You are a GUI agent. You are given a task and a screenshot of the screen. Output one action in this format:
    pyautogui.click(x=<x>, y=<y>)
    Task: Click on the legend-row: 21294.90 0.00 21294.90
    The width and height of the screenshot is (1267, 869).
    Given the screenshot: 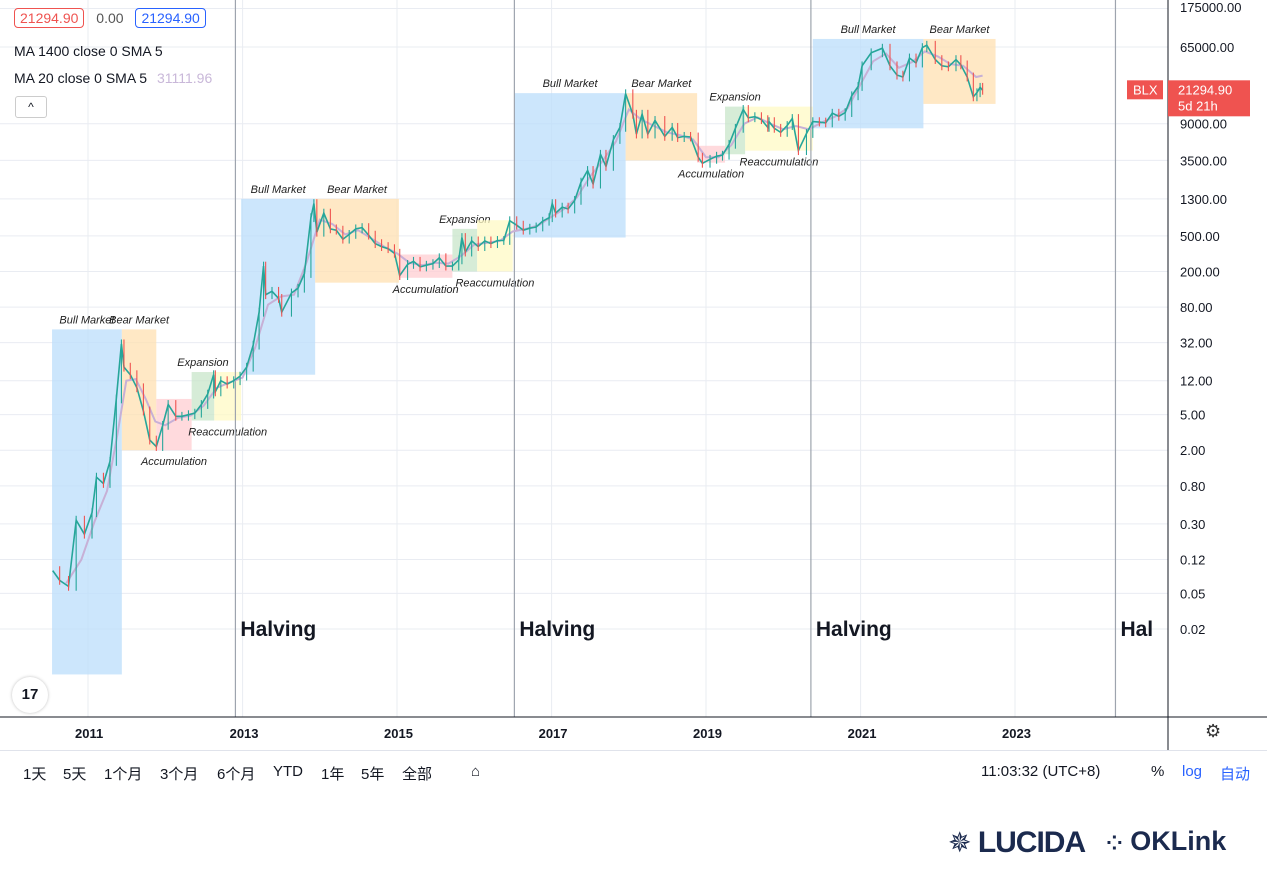 What is the action you would take?
    pyautogui.click(x=110, y=18)
    